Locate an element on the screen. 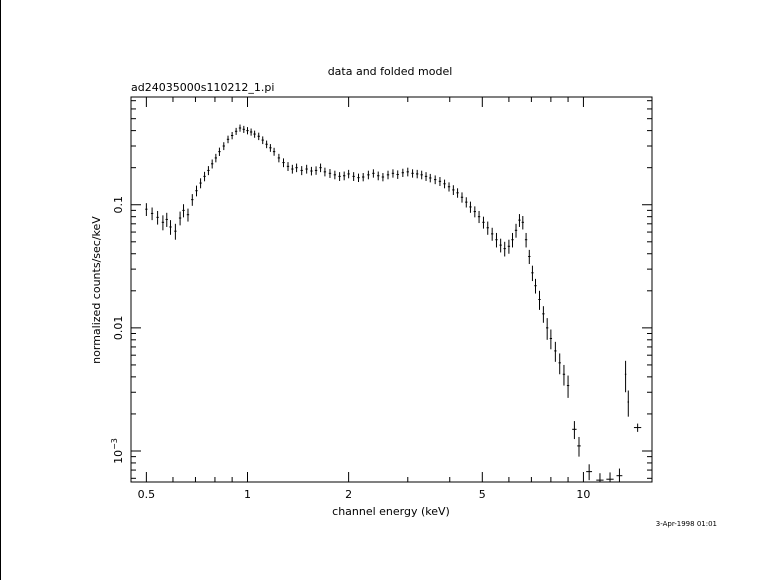 The image size is (781, 580). x-tick-label: 5 is located at coordinates (482, 494).